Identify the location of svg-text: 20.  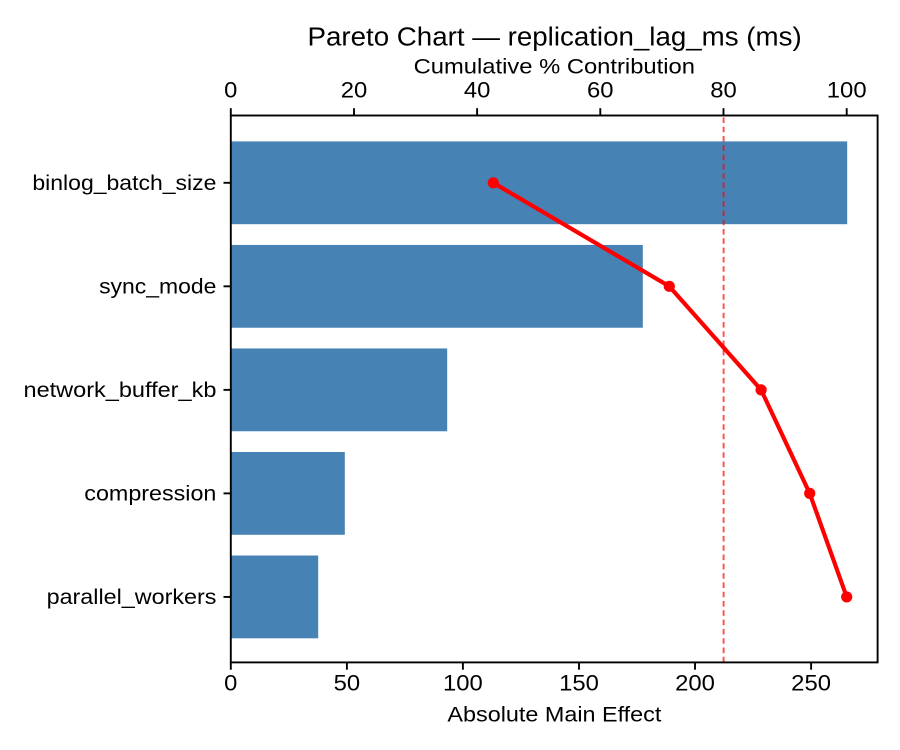
(354, 90).